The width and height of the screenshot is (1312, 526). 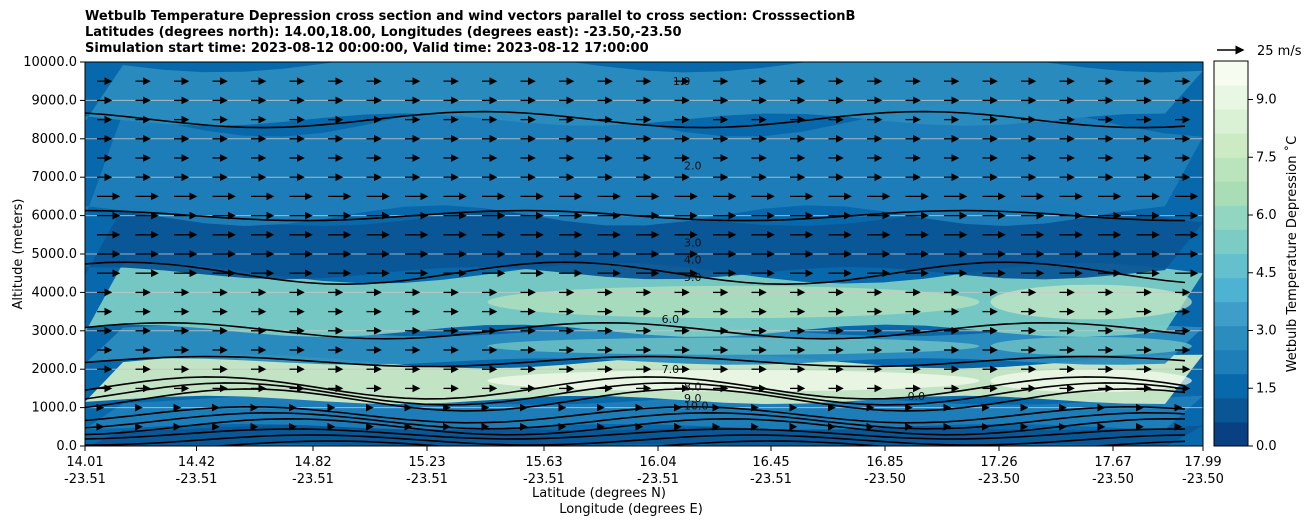 I want to click on contour-label: 8.0, so click(x=693, y=386).